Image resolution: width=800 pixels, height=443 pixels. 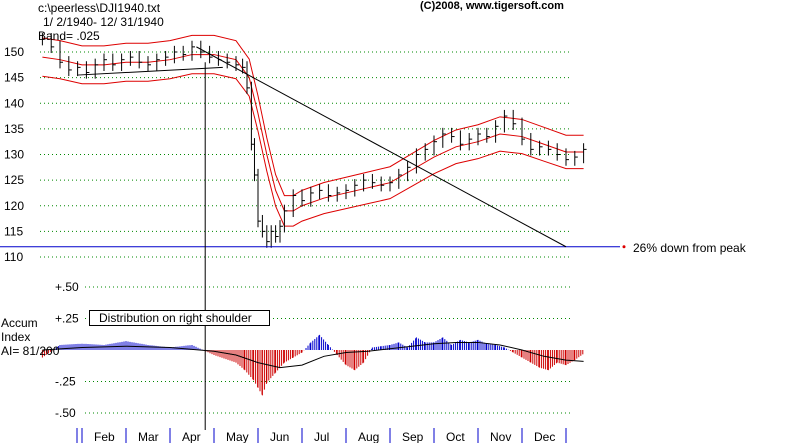 I want to click on y-tick-label: 130, so click(x=14, y=155).